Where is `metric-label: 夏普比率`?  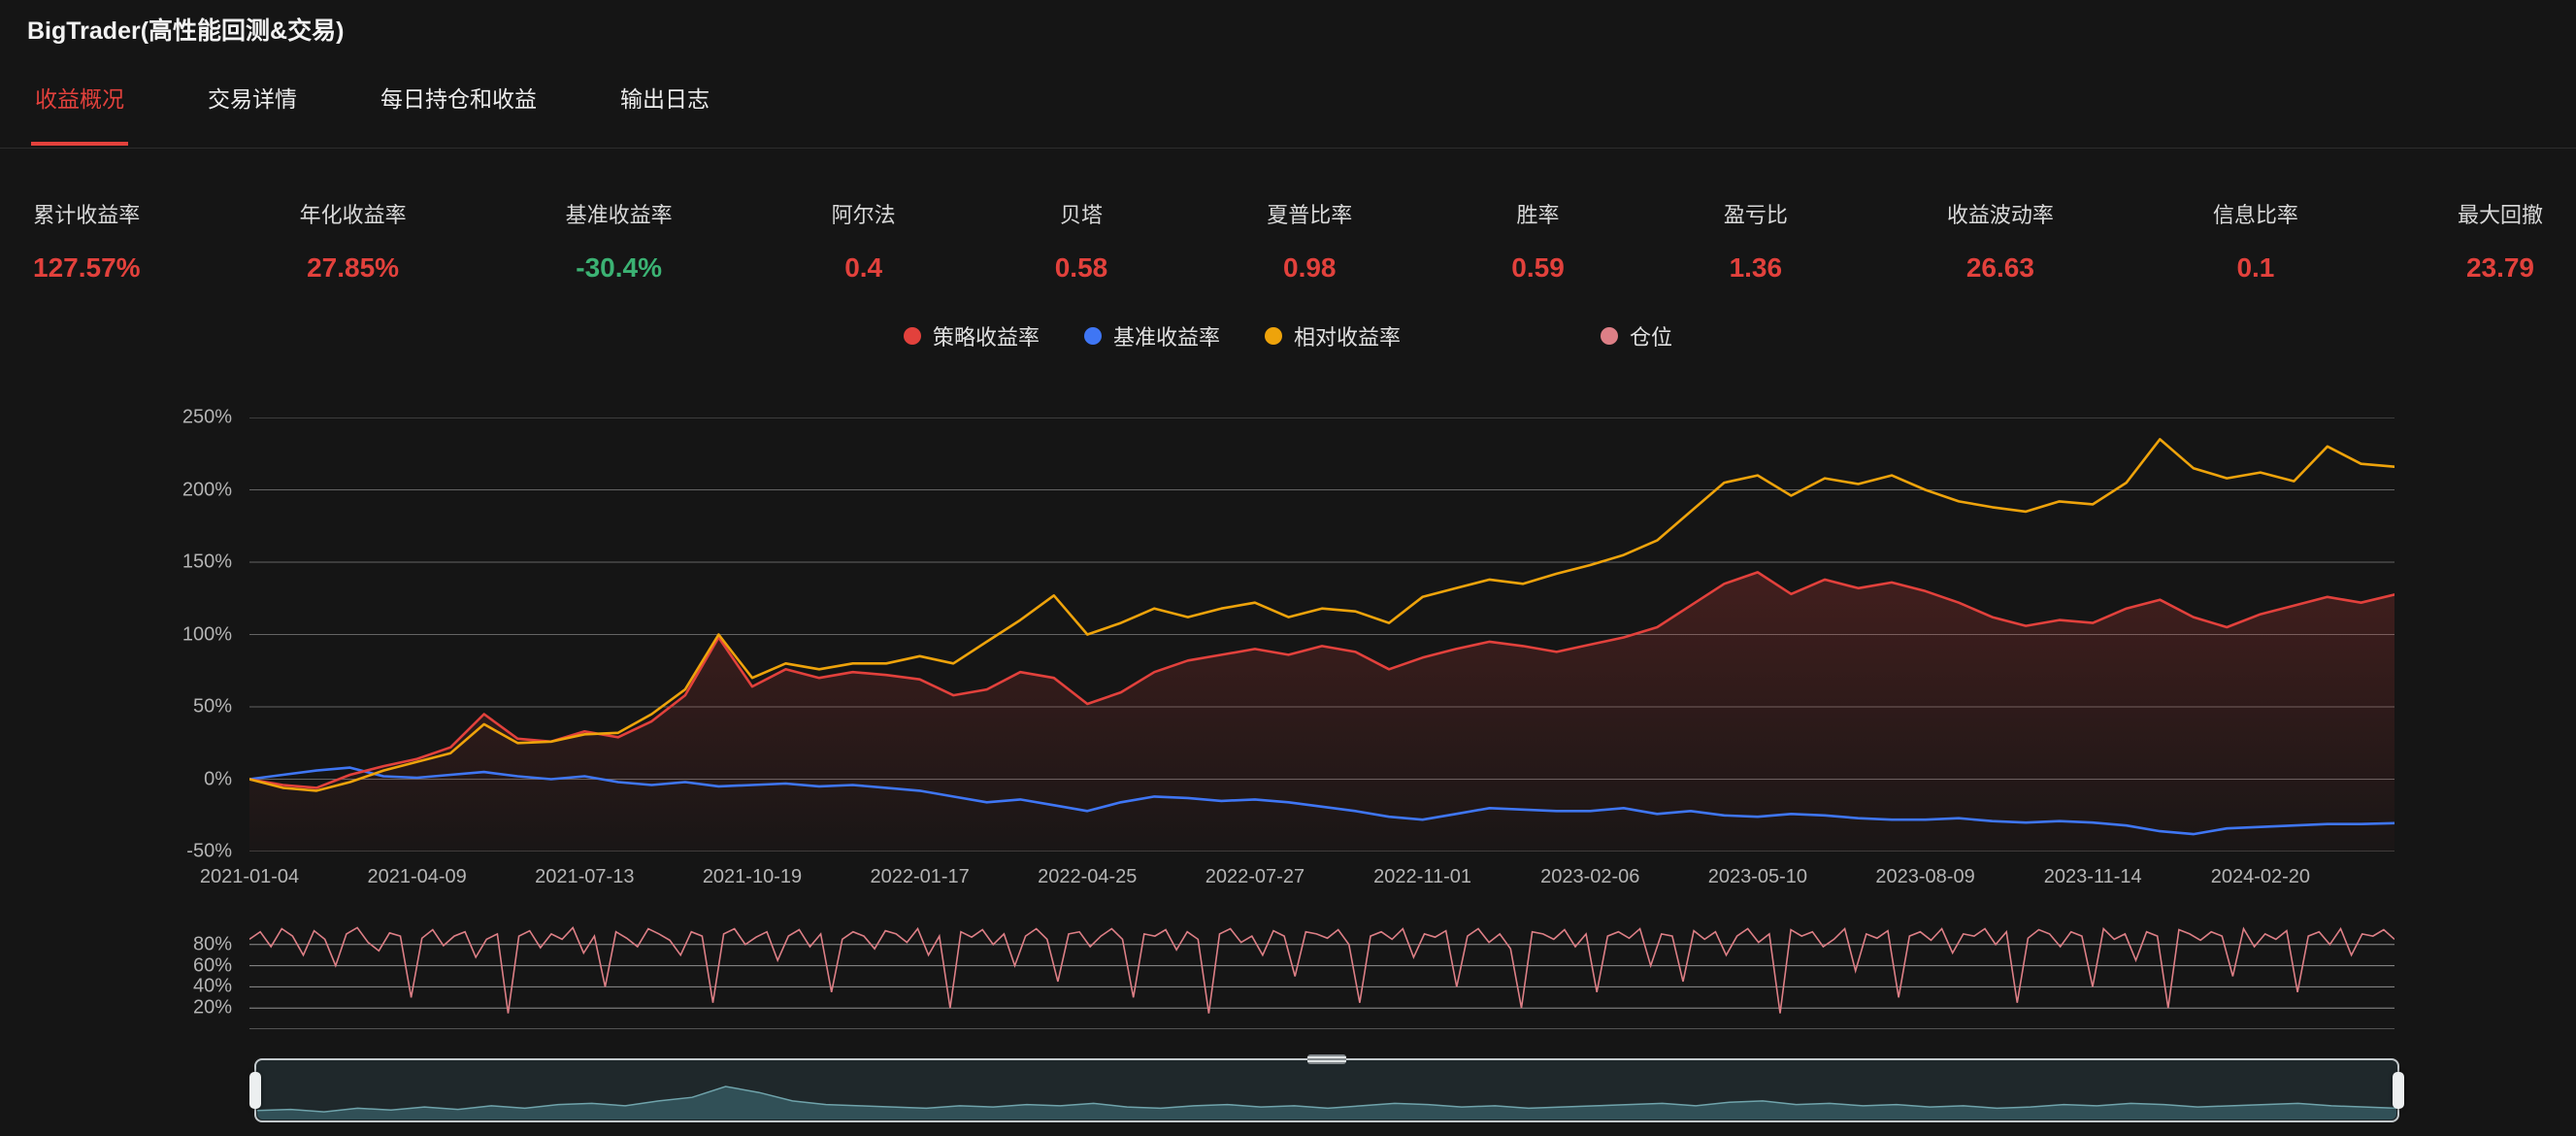
metric-label: 夏普比率 is located at coordinates (1310, 215).